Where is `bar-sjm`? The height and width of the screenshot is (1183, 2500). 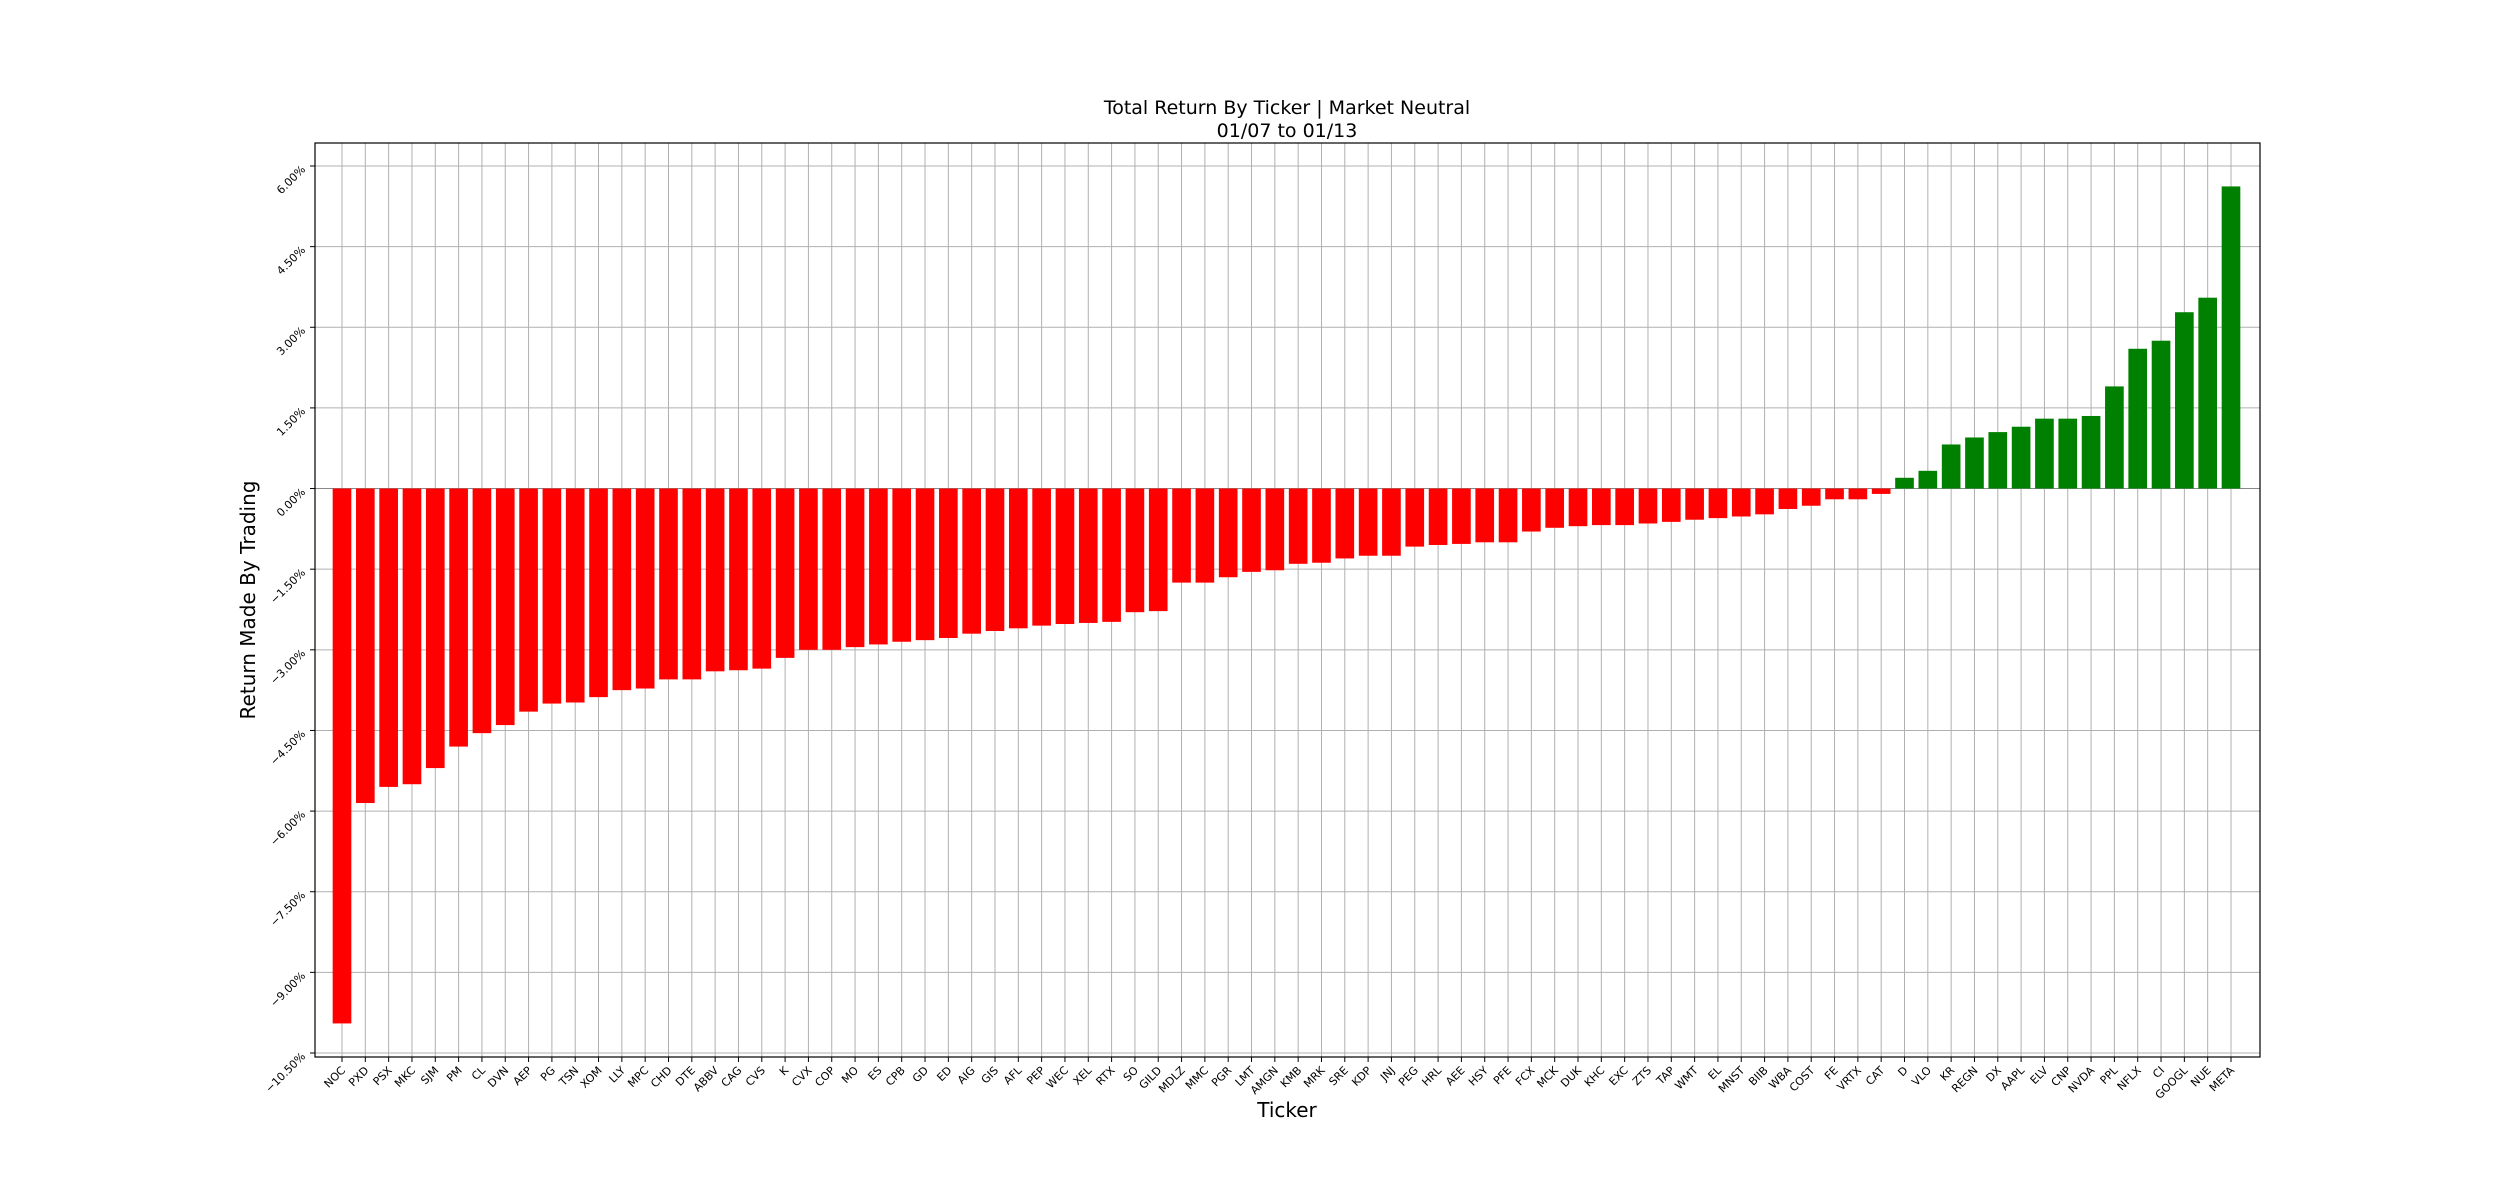 bar-sjm is located at coordinates (435, 628).